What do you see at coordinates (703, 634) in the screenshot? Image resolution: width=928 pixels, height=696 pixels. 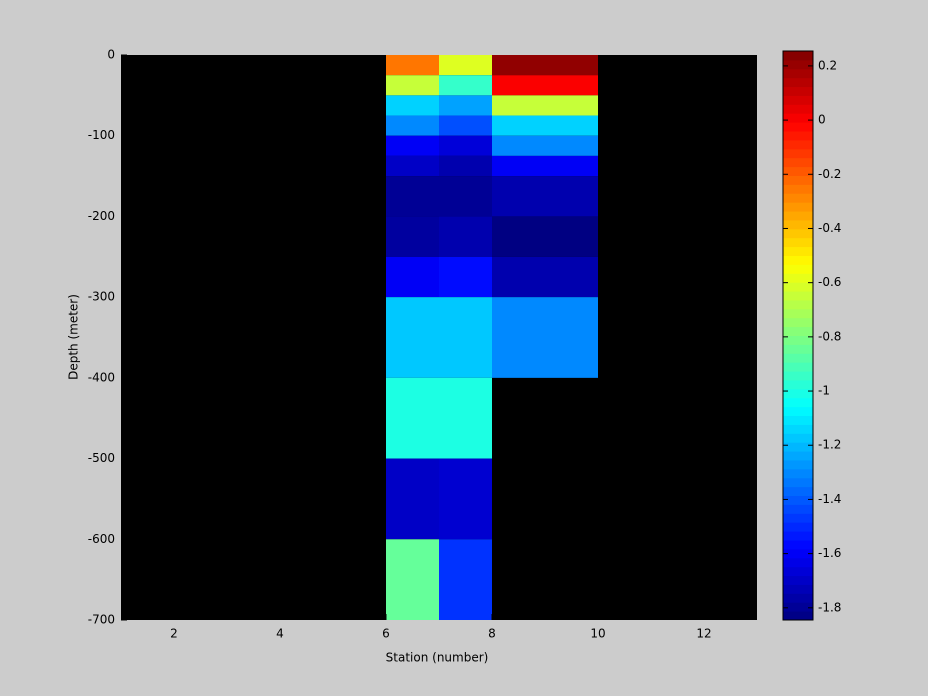 I see `x-tick-label: 12` at bounding box center [703, 634].